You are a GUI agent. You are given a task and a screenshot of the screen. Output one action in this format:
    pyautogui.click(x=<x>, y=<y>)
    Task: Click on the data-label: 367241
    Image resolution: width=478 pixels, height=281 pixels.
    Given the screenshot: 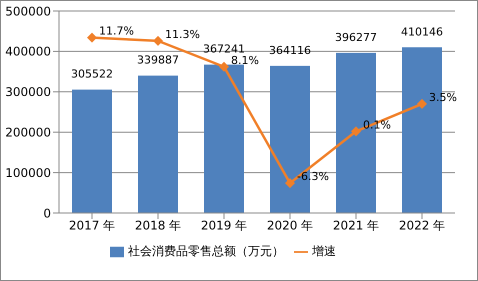 What is the action you would take?
    pyautogui.click(x=224, y=49)
    